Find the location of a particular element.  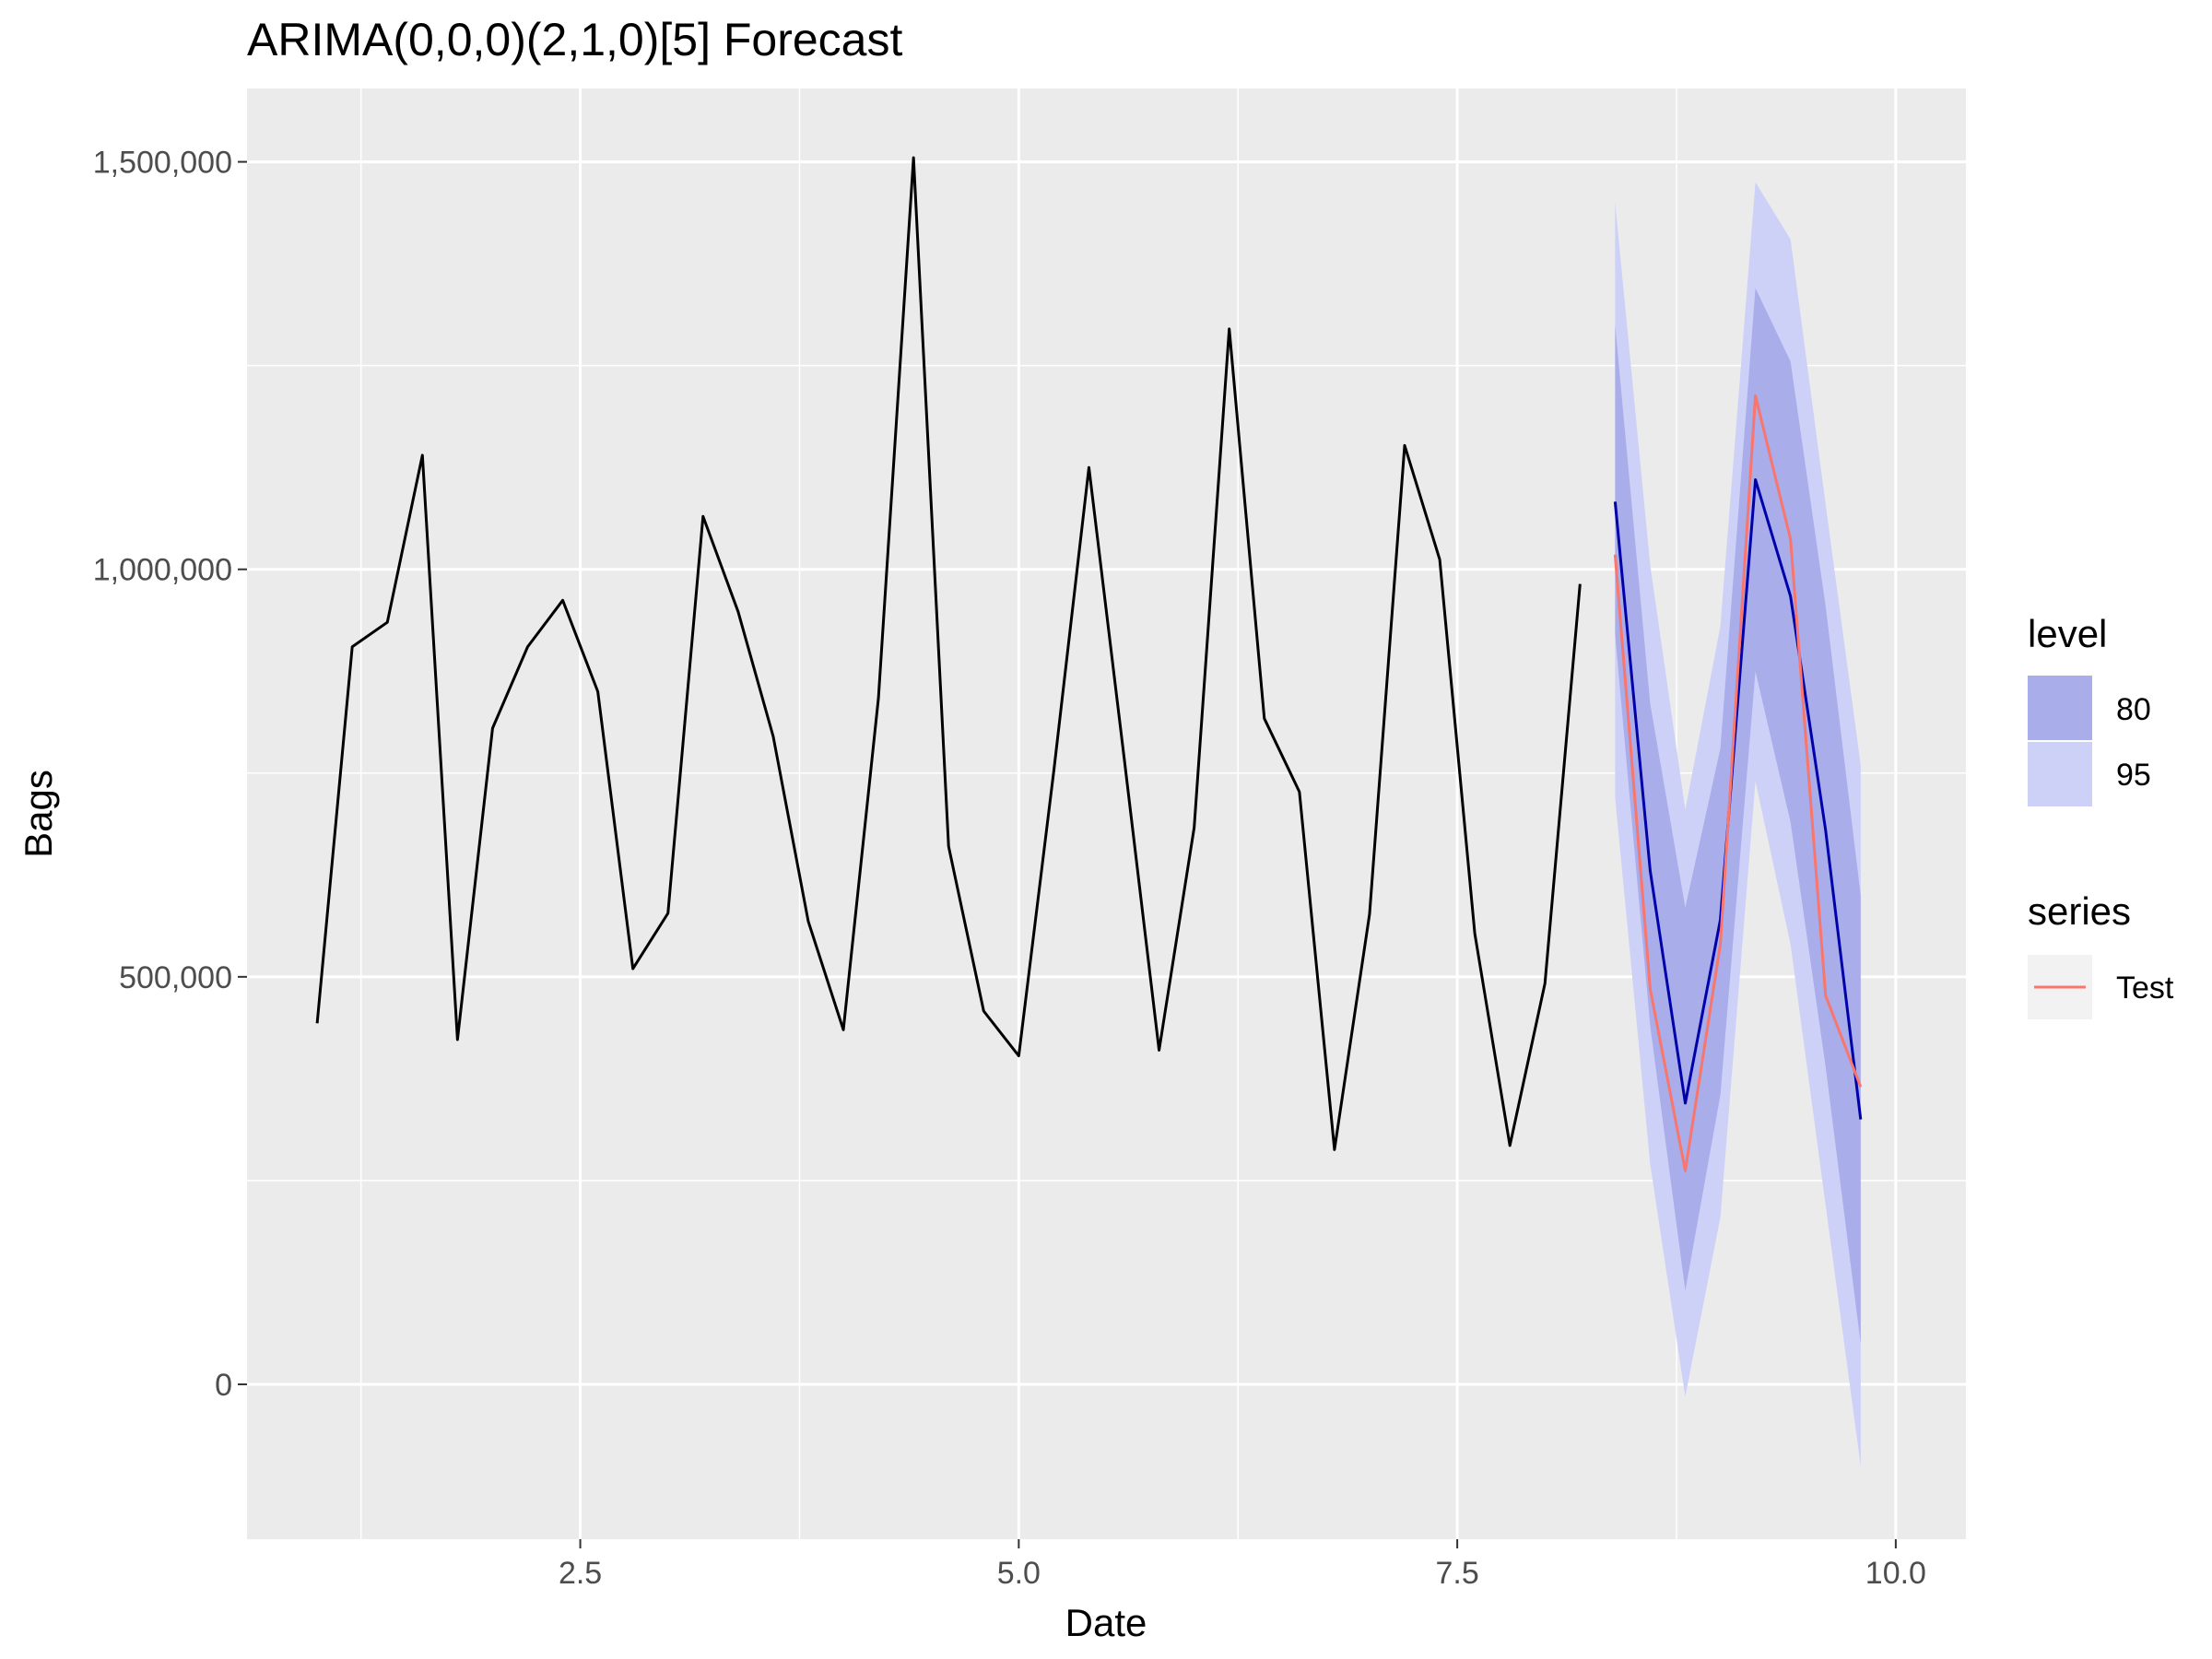

y-axis: 0 500,000 1,000,000 1,500,000 is located at coordinates (170, 774).